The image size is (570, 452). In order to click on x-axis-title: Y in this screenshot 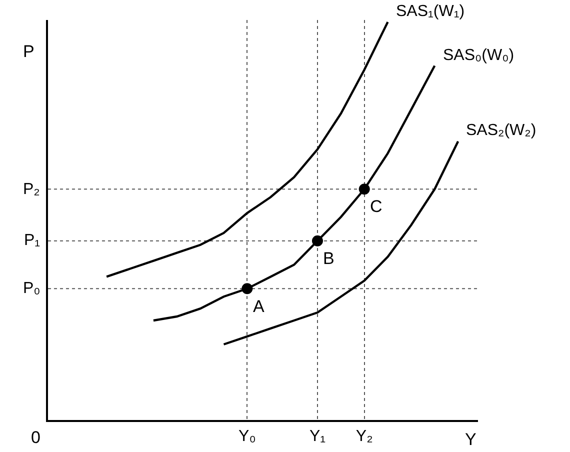, I will do `click(470, 439)`.